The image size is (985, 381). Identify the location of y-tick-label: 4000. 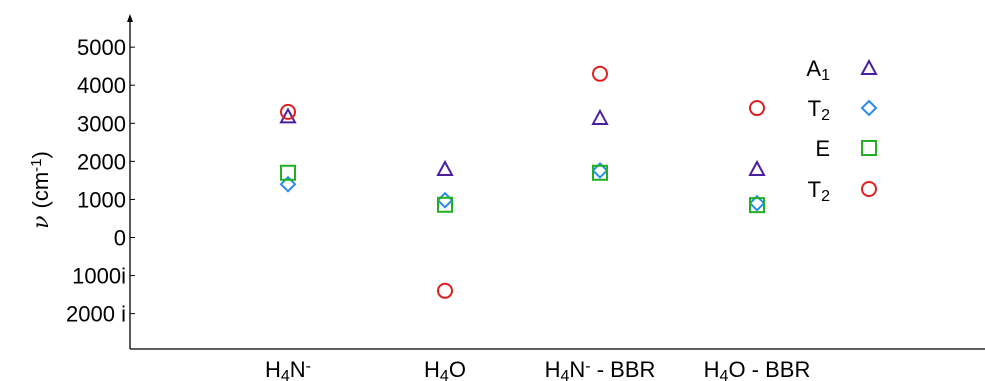
(101, 85).